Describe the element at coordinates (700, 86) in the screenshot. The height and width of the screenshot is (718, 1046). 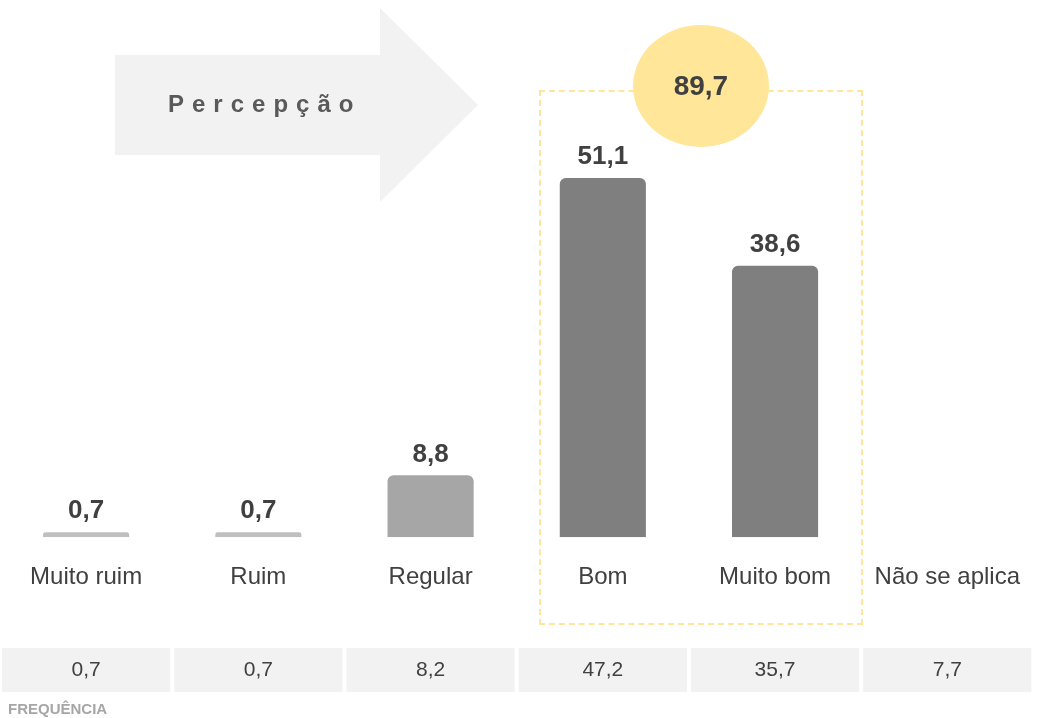
I see `text: 89,7` at that location.